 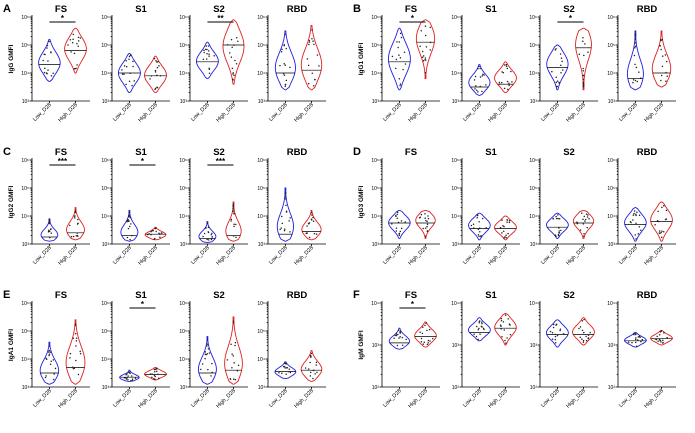 What do you see at coordinates (291, 64) in the screenshot?
I see `plot-A-RBD: RBD 10³ 10⁴ 10⁵ 10⁶ Low_D28 High_D28` at bounding box center [291, 64].